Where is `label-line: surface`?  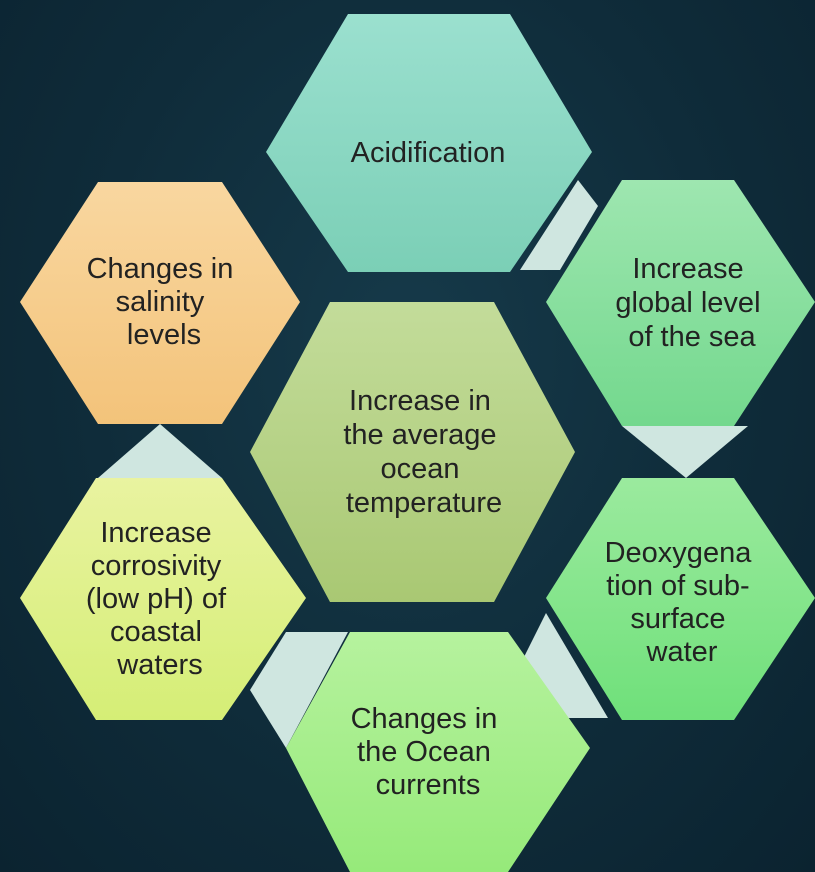 label-line: surface is located at coordinates (677, 619).